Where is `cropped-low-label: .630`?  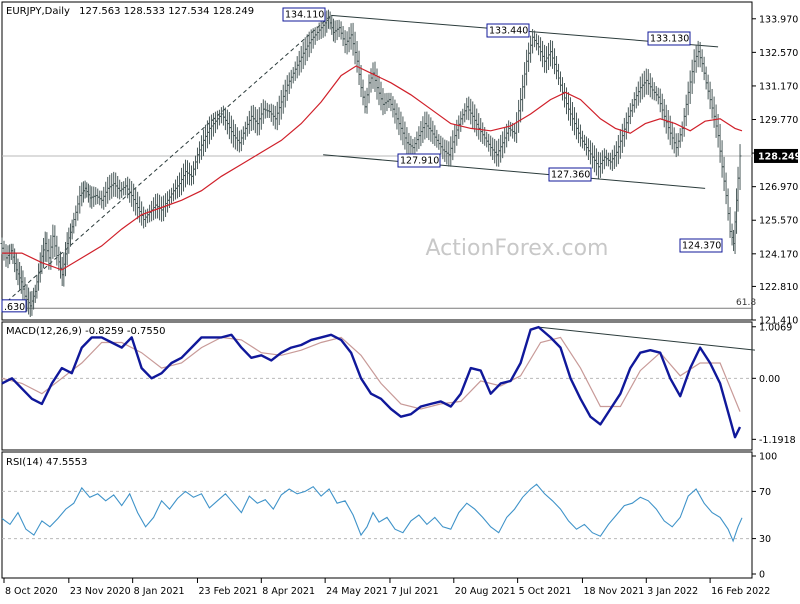
cropped-low-label: .630 is located at coordinates (14, 307).